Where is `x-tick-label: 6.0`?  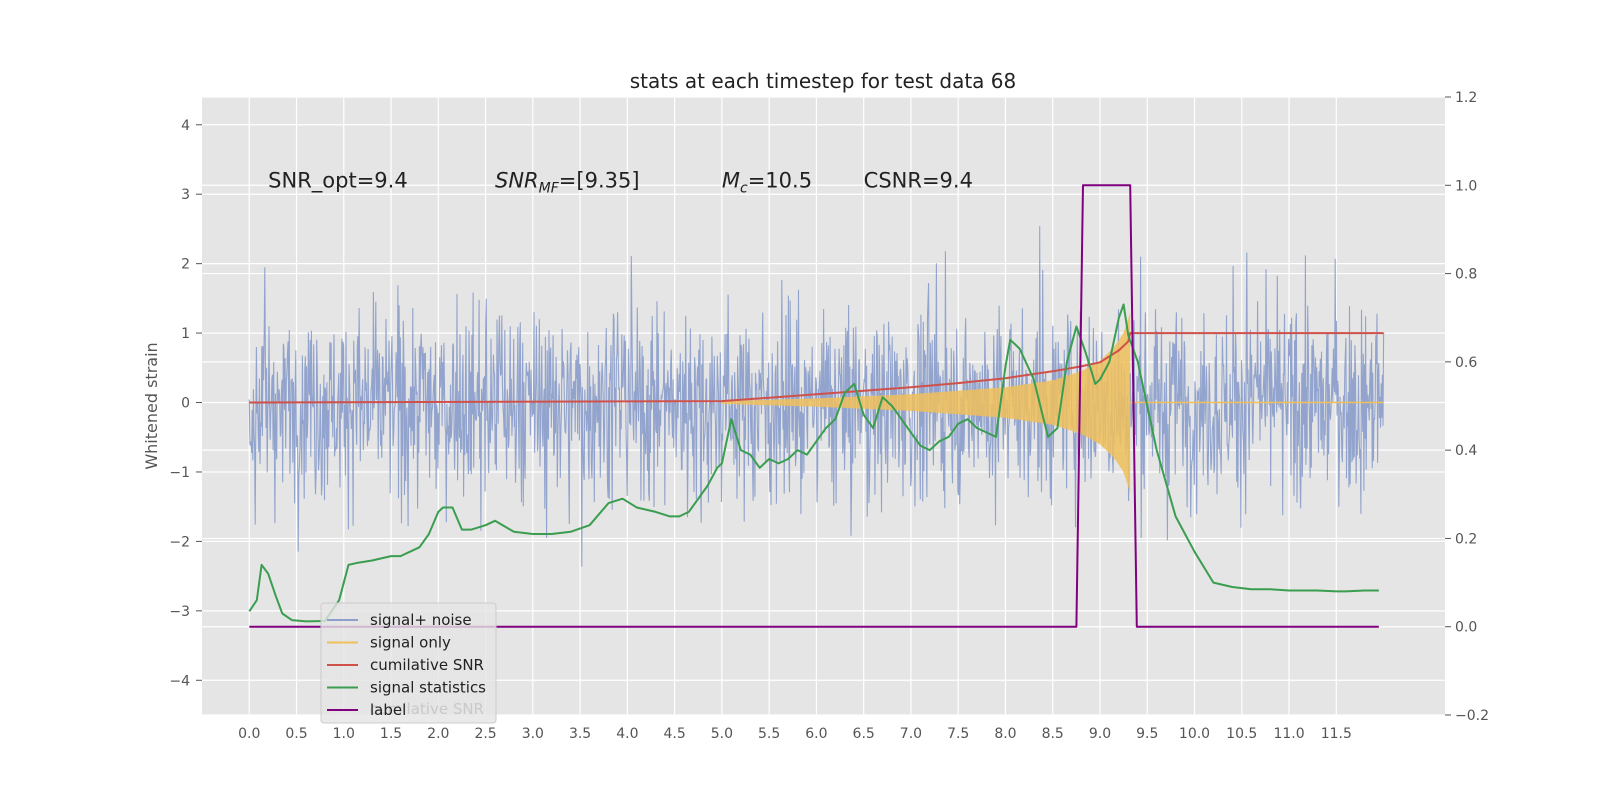 x-tick-label: 6.0 is located at coordinates (816, 734).